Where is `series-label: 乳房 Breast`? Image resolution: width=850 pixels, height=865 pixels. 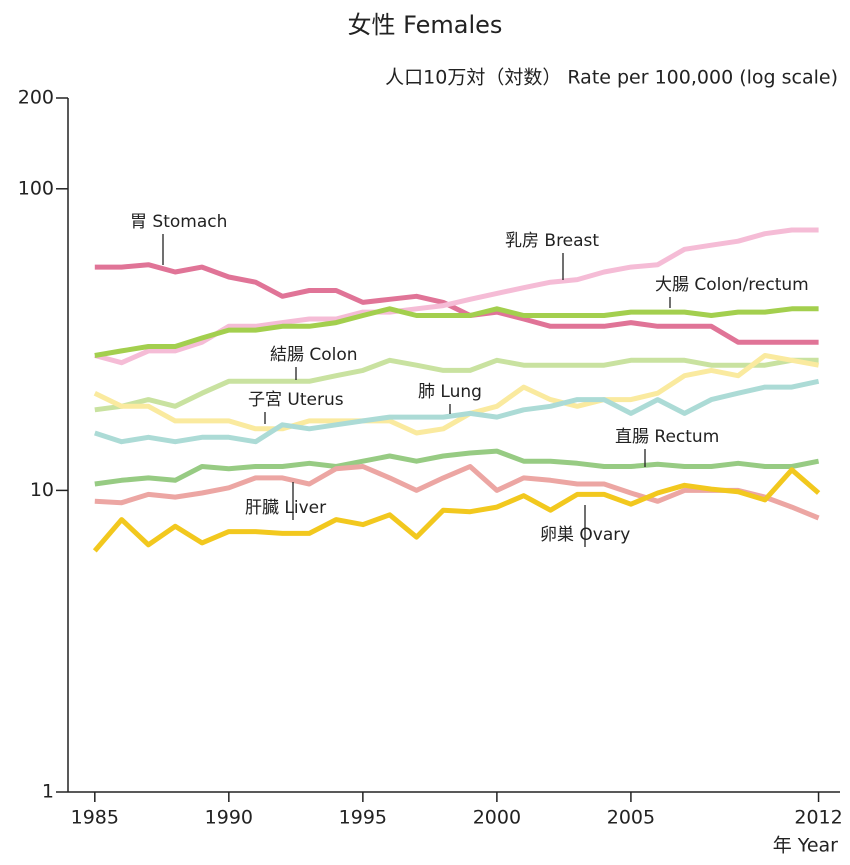 series-label: 乳房 Breast is located at coordinates (552, 241).